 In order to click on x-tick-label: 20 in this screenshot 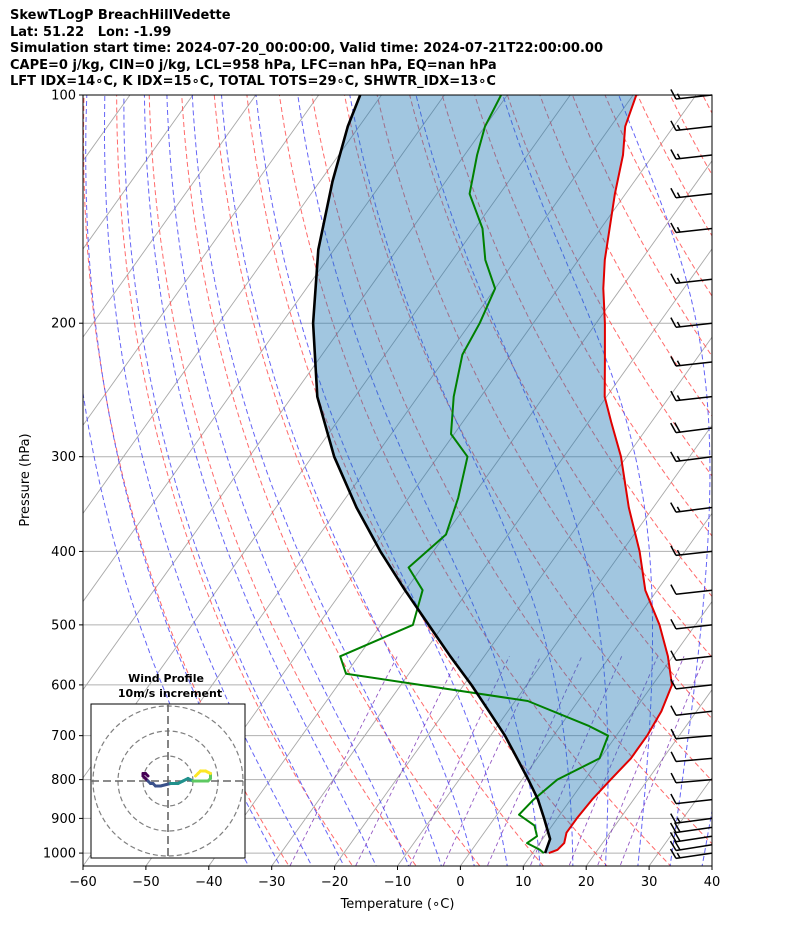, I will do `click(586, 882)`.